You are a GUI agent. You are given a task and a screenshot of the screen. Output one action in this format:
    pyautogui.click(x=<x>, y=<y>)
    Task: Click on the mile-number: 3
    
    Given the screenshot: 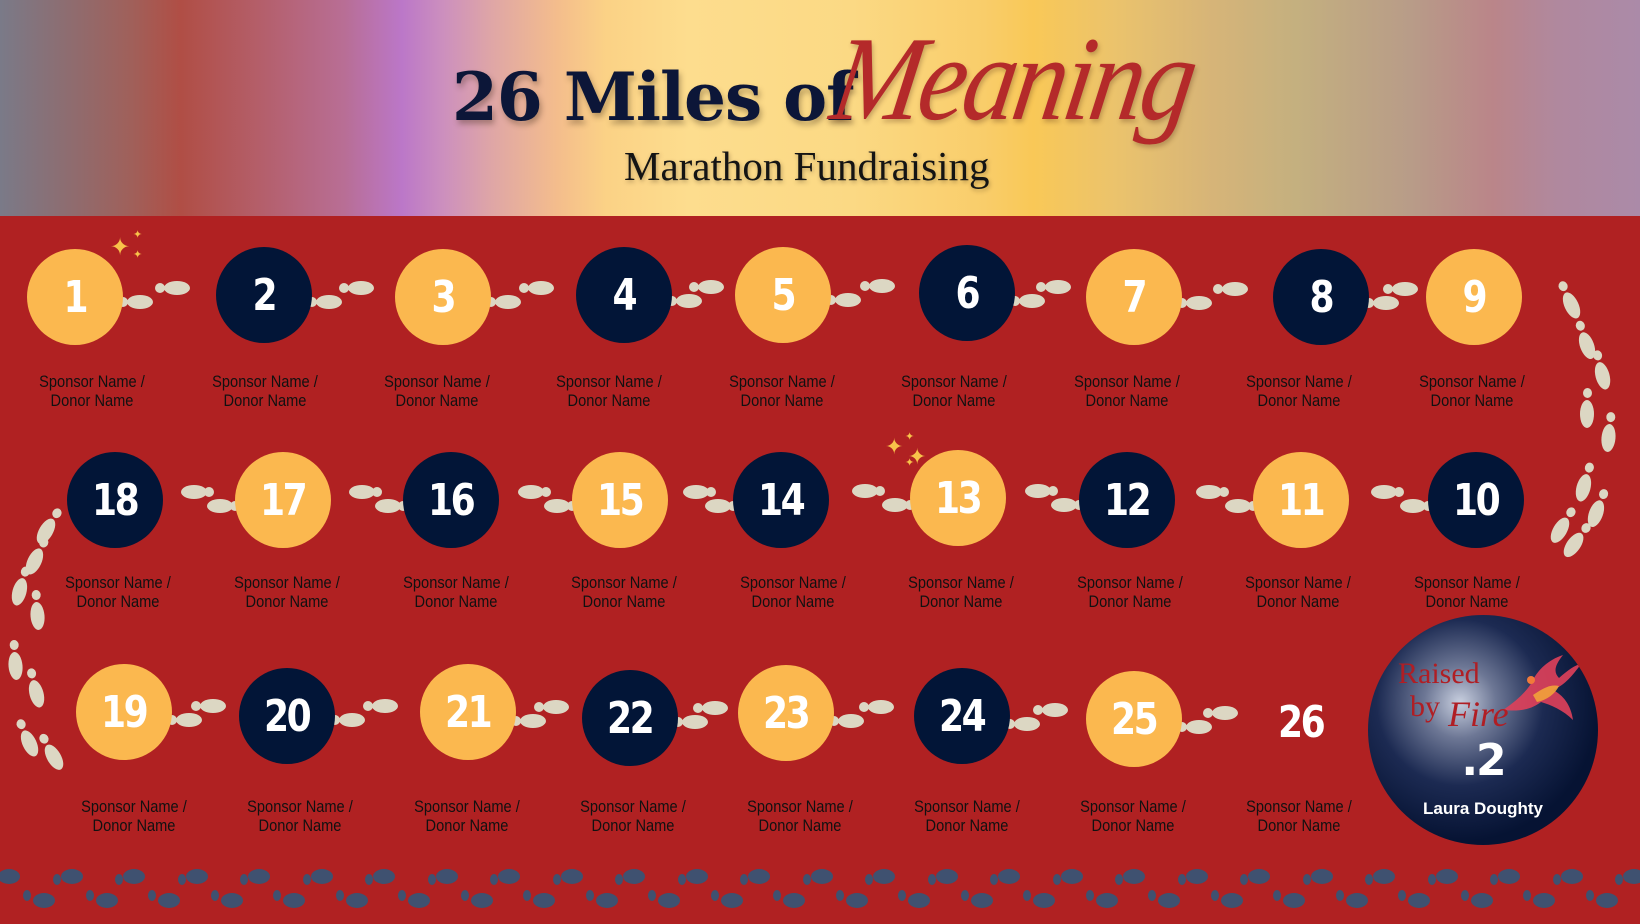 What is the action you would take?
    pyautogui.click(x=444, y=297)
    